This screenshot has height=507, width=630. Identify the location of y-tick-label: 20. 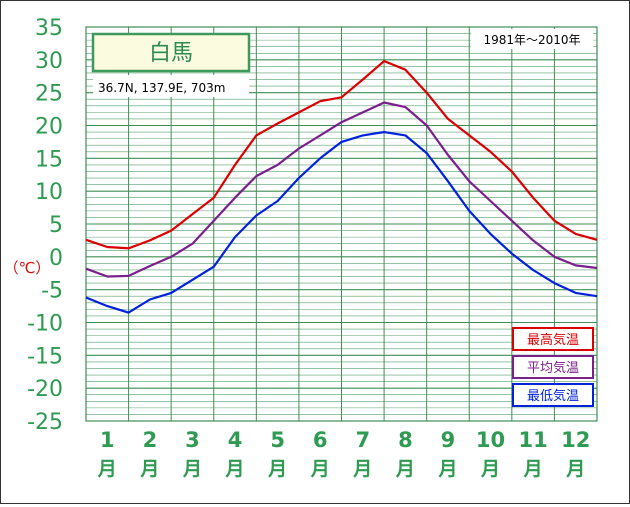
(49, 127).